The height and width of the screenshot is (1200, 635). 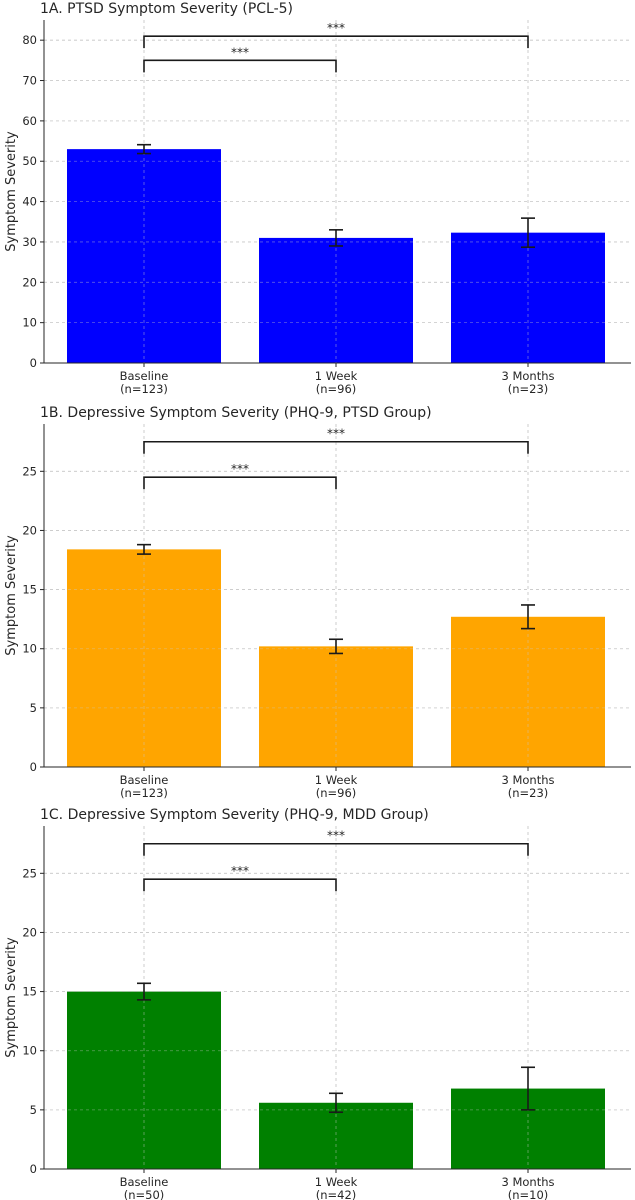 What do you see at coordinates (29, 40) in the screenshot?
I see `y-tick-label: 80` at bounding box center [29, 40].